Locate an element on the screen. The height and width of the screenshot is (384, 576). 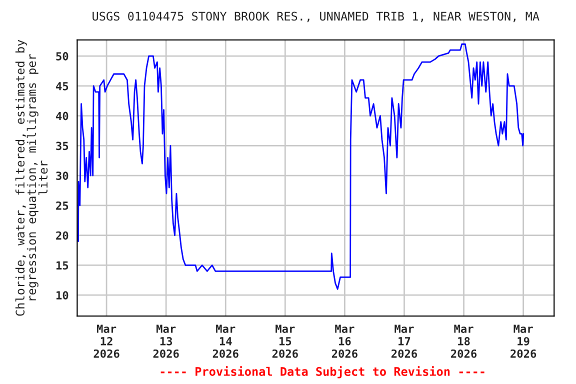
y-tick-label: 45 is located at coordinates (62, 86).